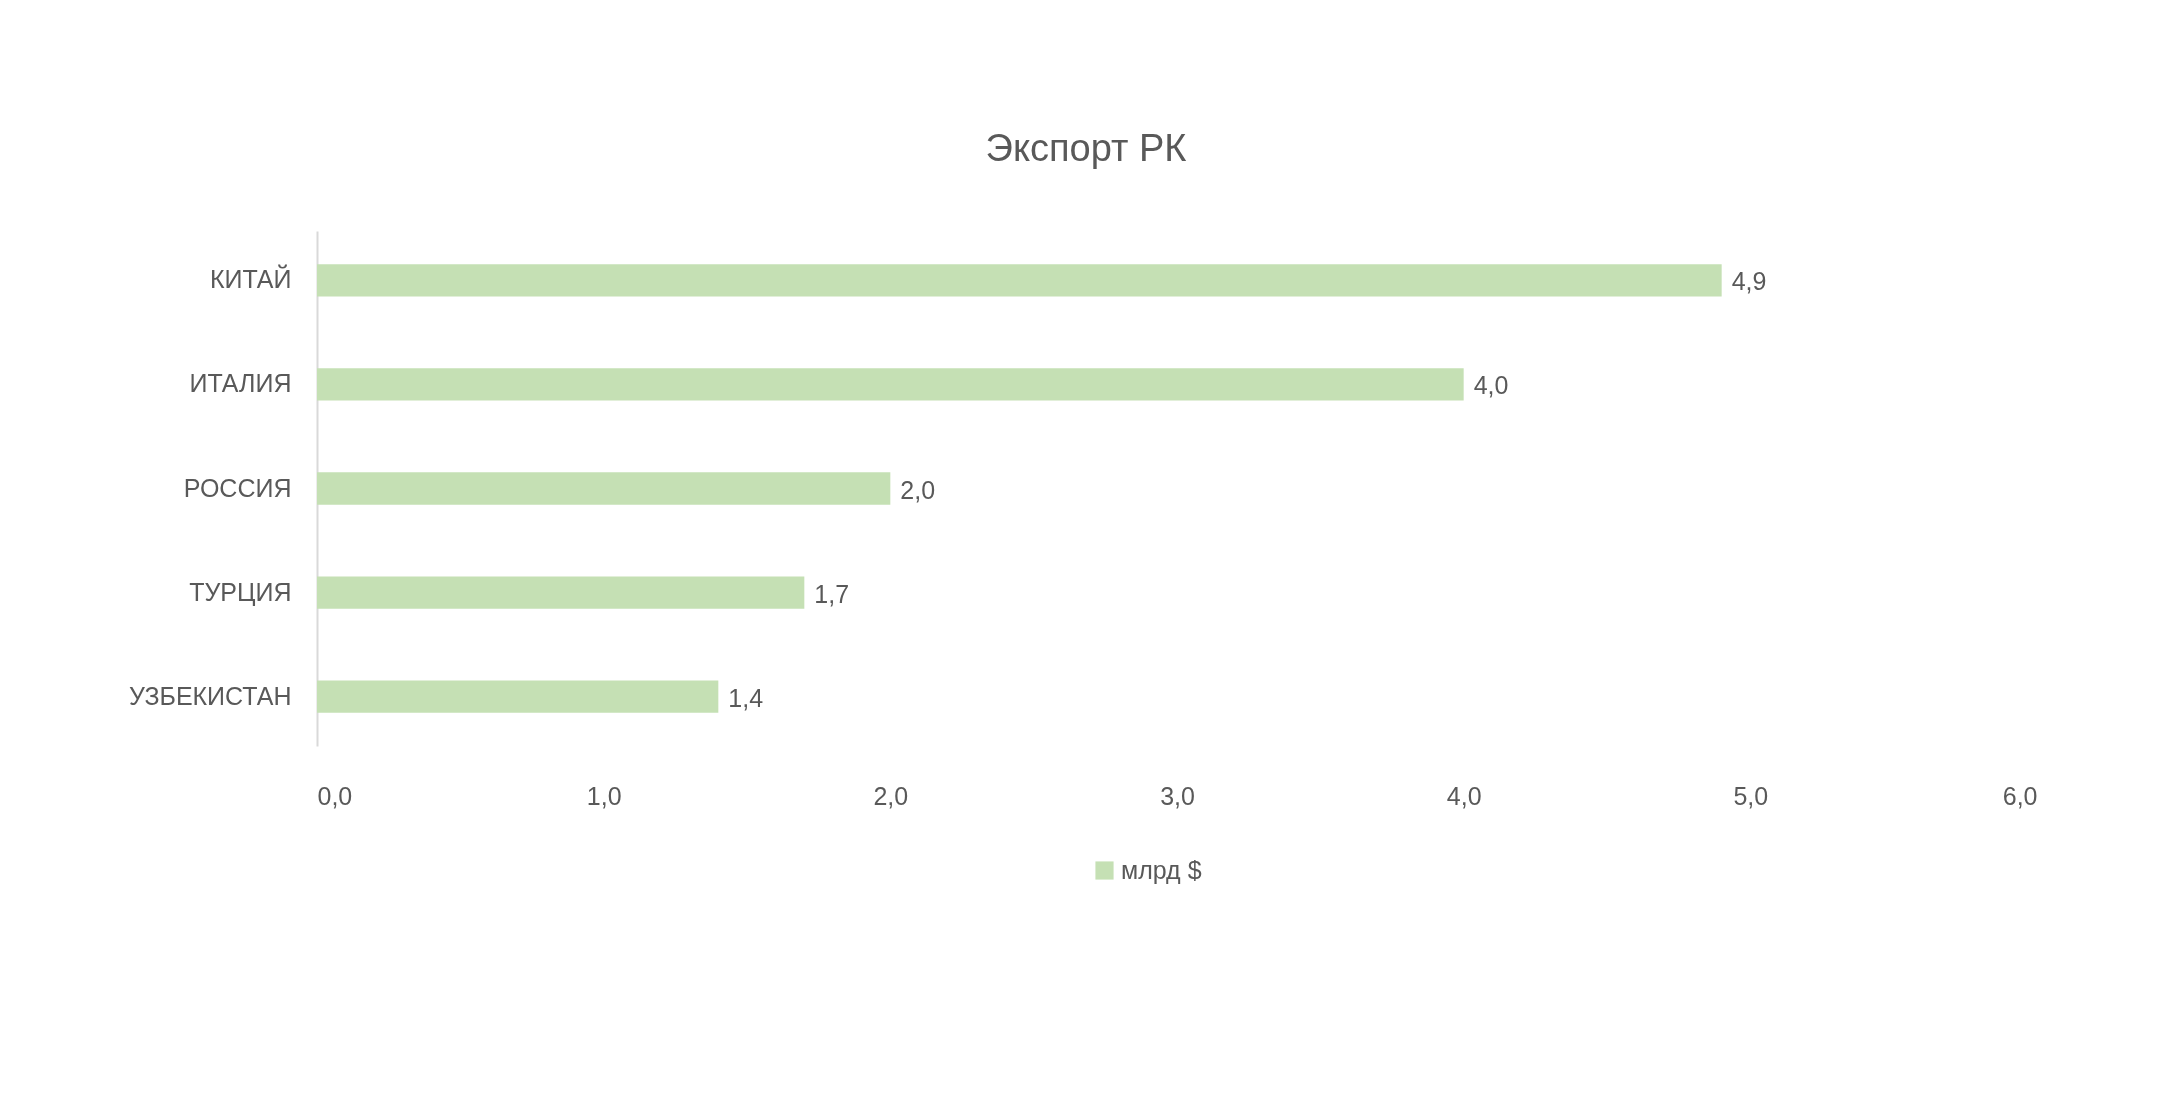 Image resolution: width=2160 pixels, height=1099 pixels. Describe the element at coordinates (1161, 869) in the screenshot. I see `legend-label: млрд $` at that location.